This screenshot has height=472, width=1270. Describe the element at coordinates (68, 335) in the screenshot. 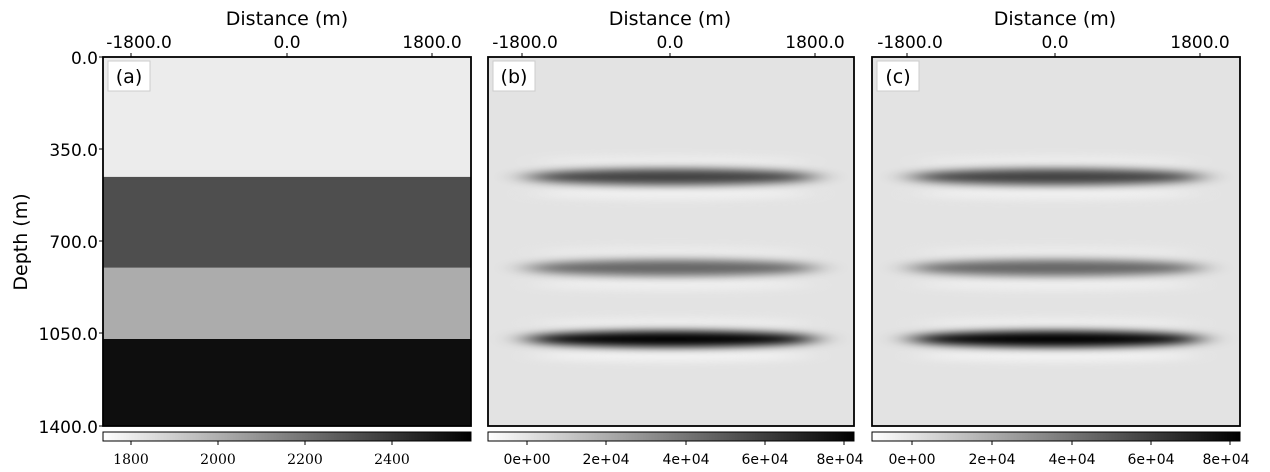

I see `panel-a-ytick-4: 1050.0` at that location.